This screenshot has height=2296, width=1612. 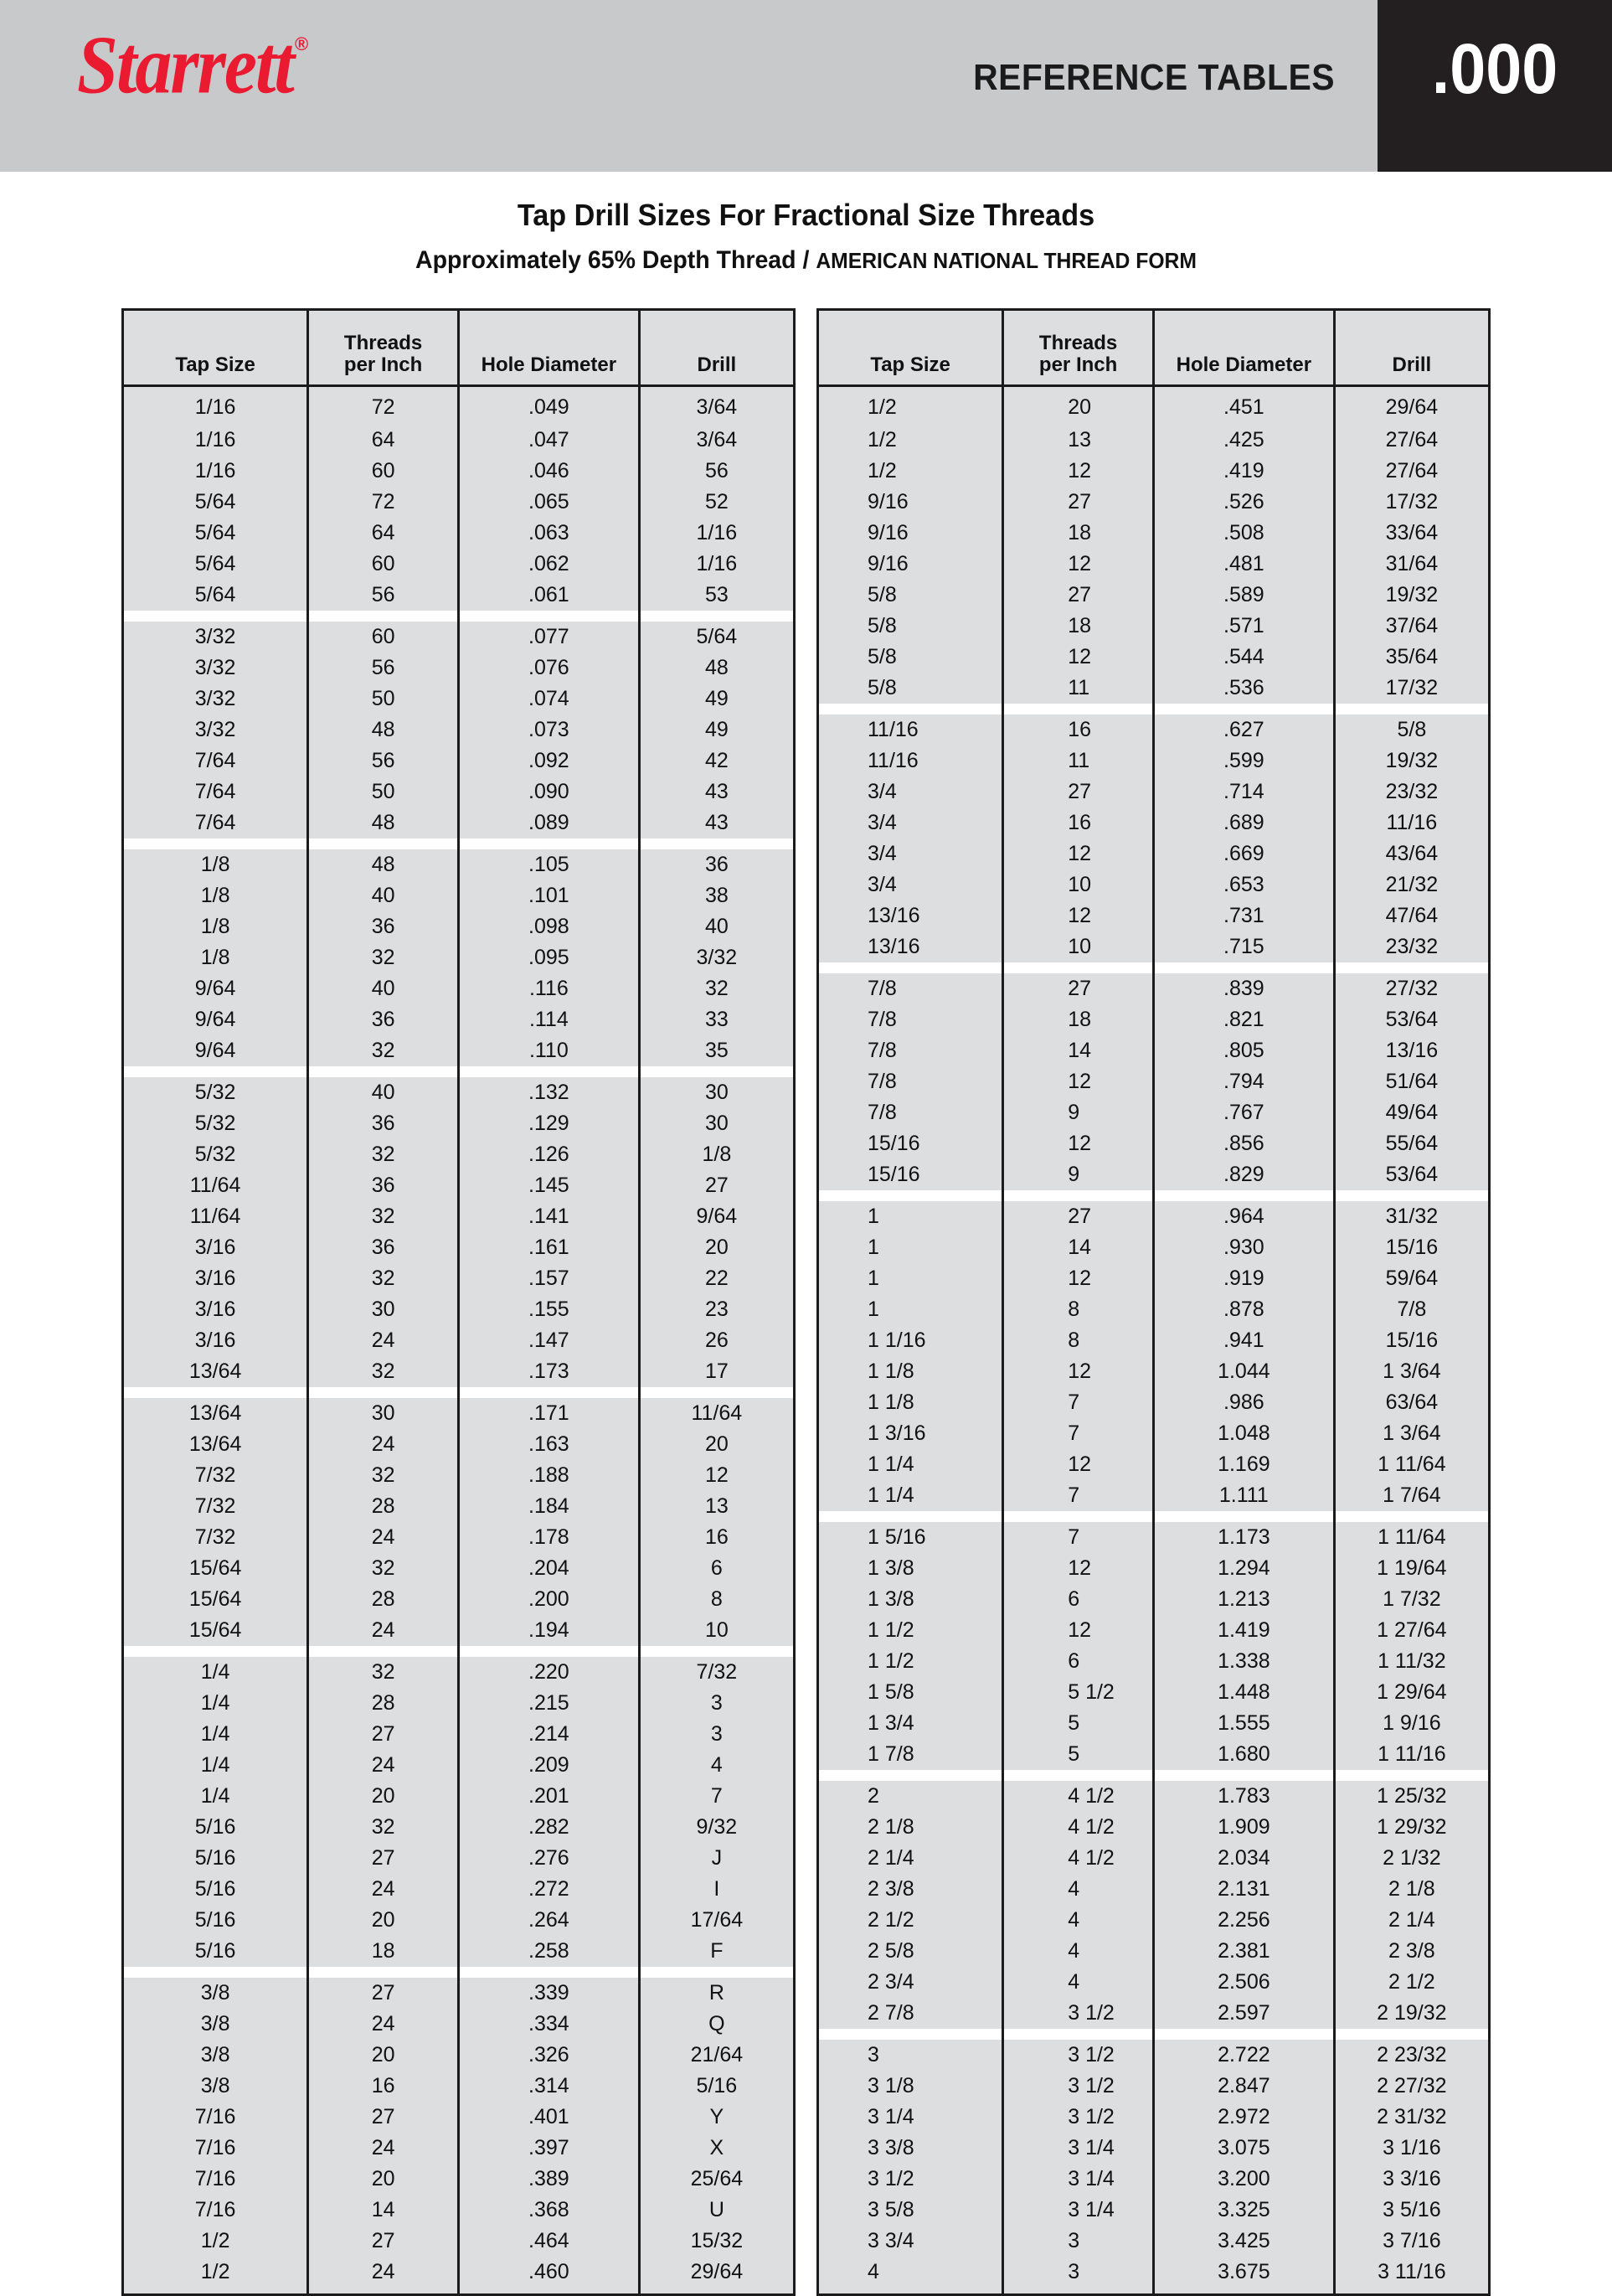 What do you see at coordinates (716, 1340) in the screenshot?
I see `cell-drill: 26` at bounding box center [716, 1340].